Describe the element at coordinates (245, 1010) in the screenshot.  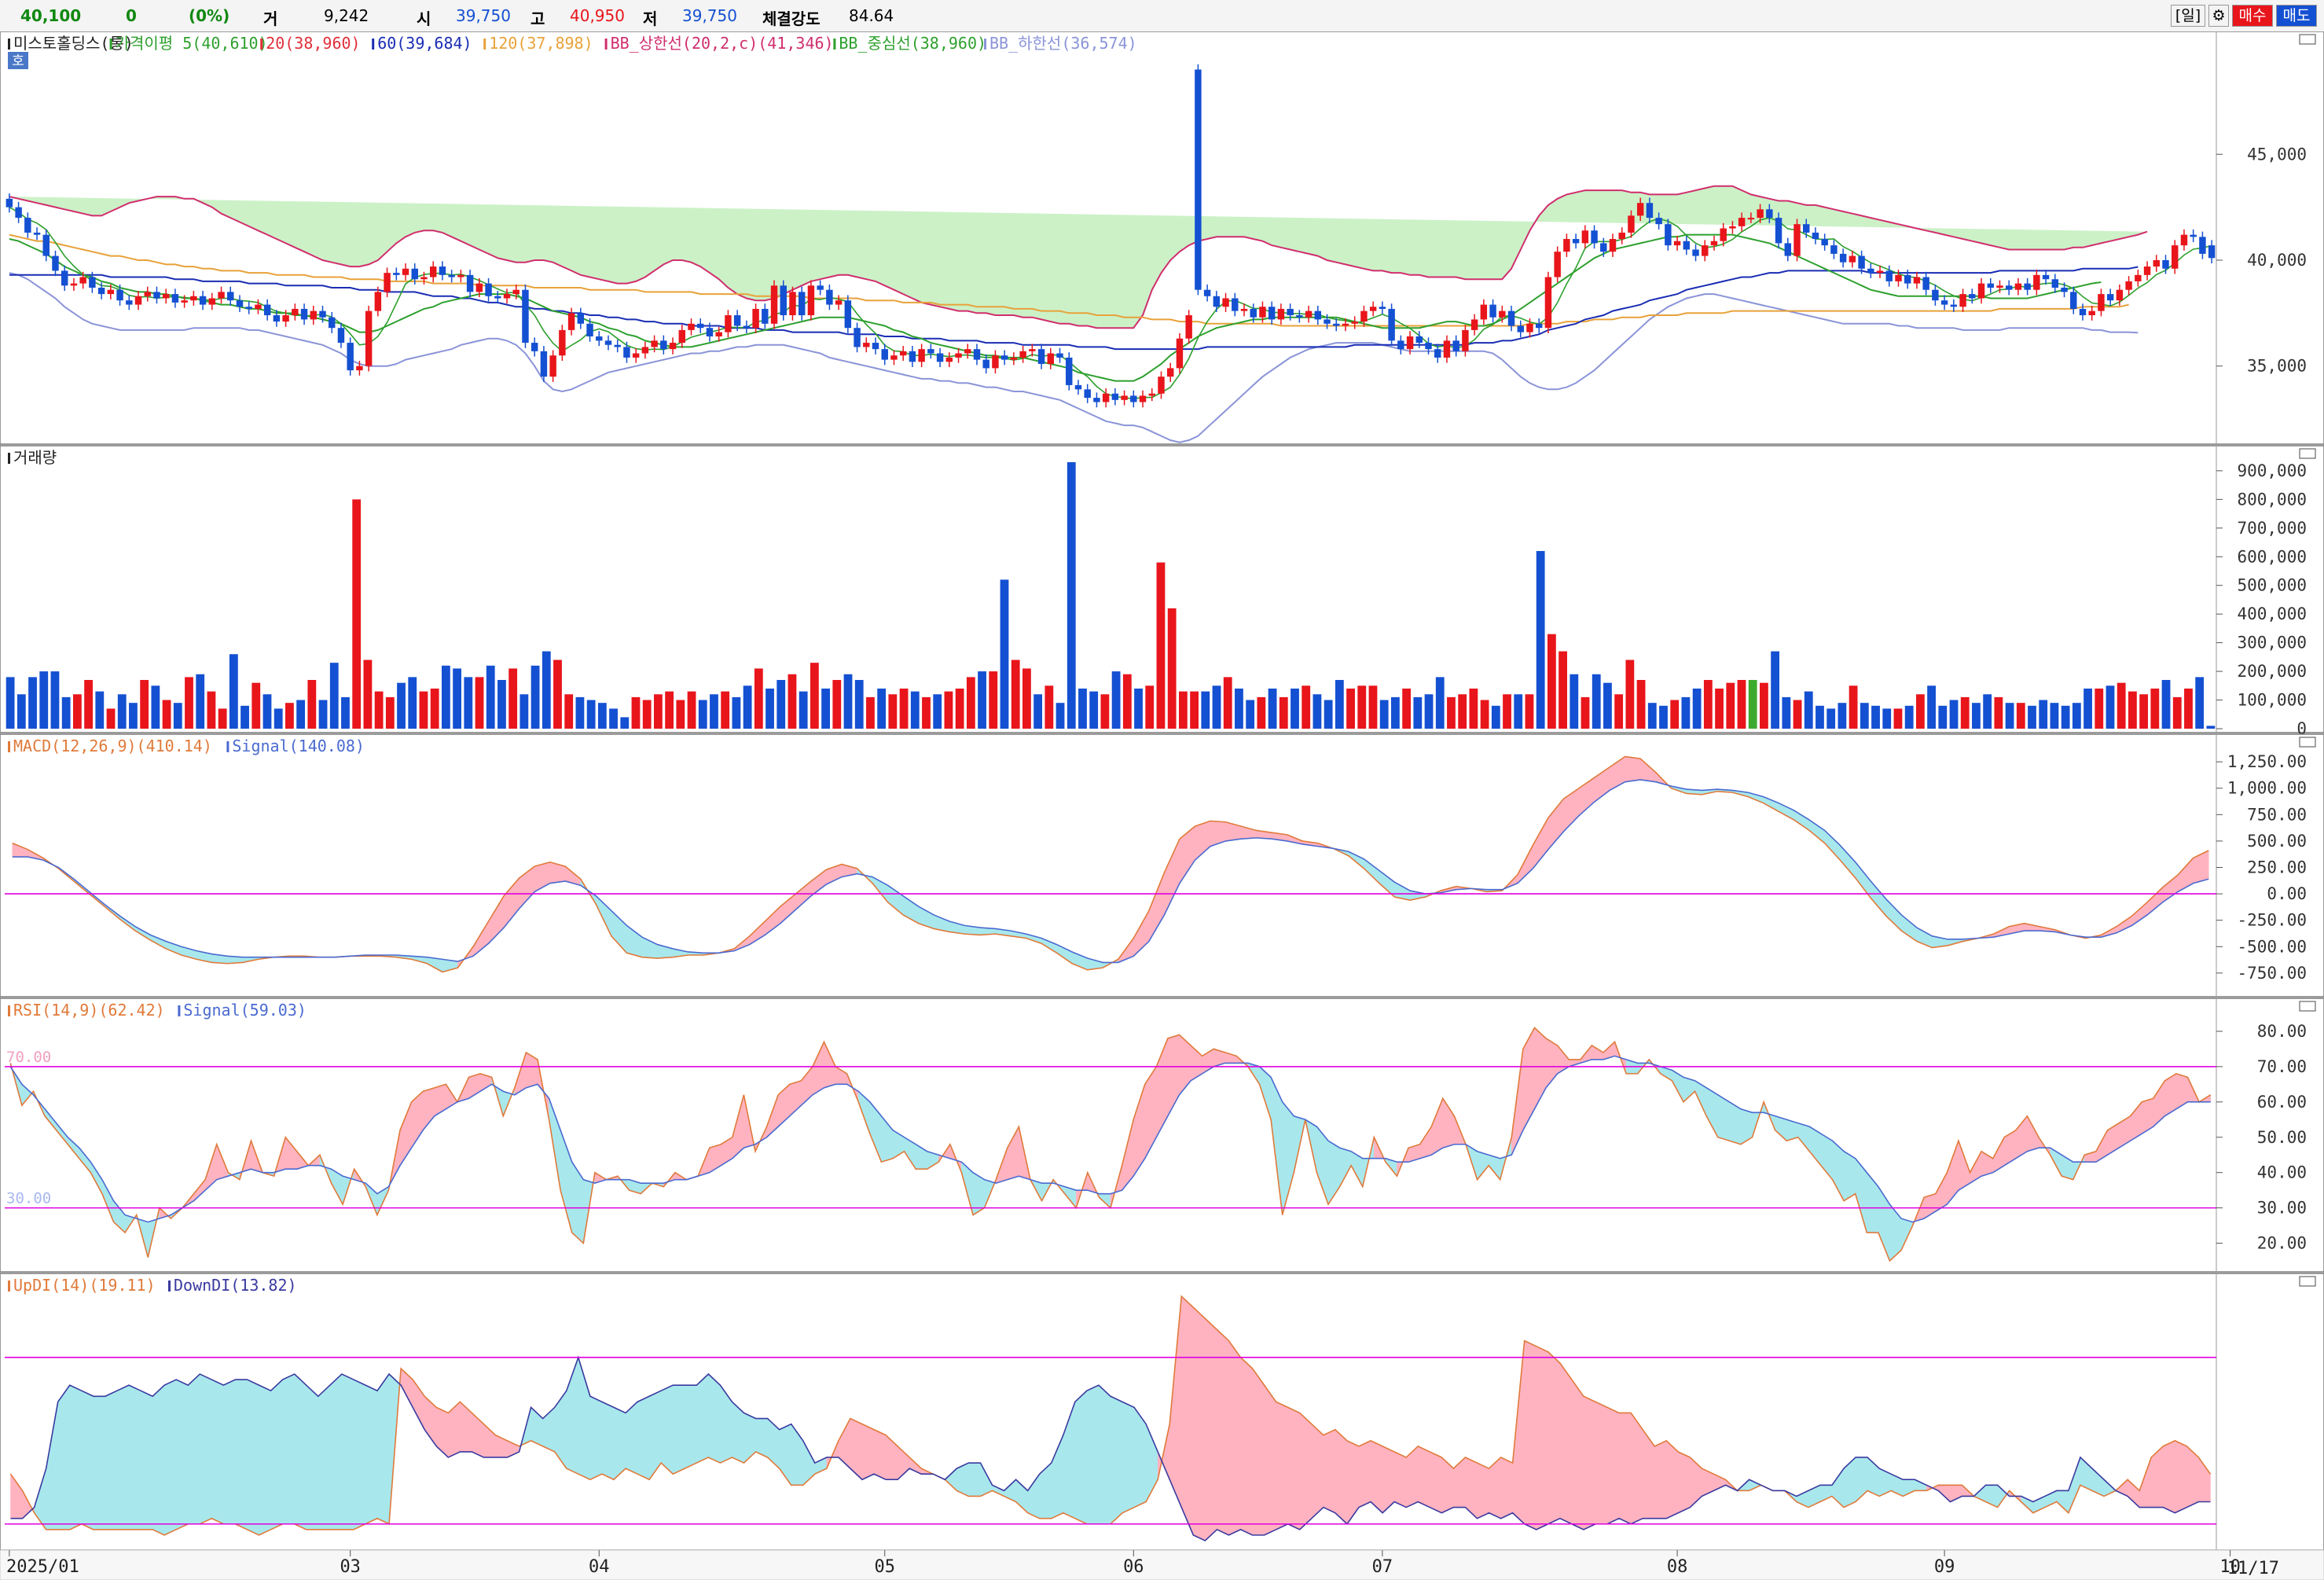
I see `legend-item: Signal(59.03)` at that location.